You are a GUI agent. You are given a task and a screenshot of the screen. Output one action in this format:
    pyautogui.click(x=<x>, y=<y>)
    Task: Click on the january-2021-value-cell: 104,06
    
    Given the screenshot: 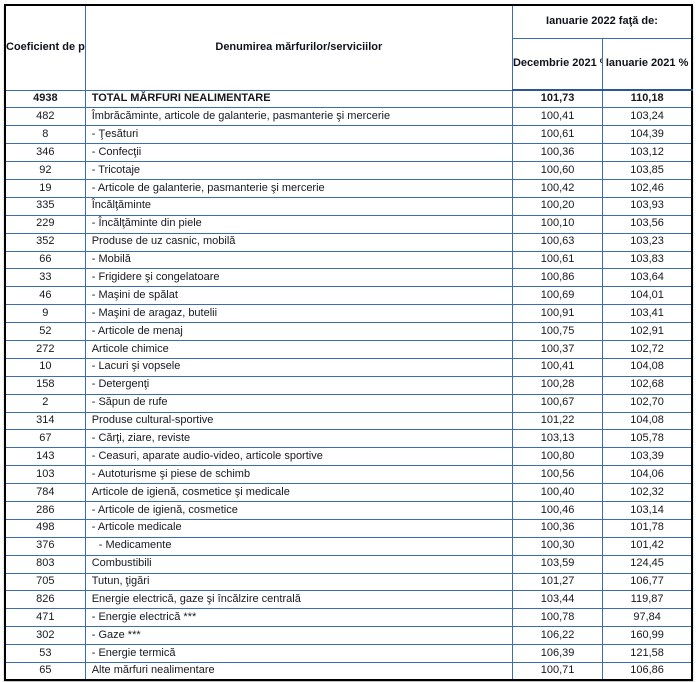 What is the action you would take?
    pyautogui.click(x=647, y=475)
    